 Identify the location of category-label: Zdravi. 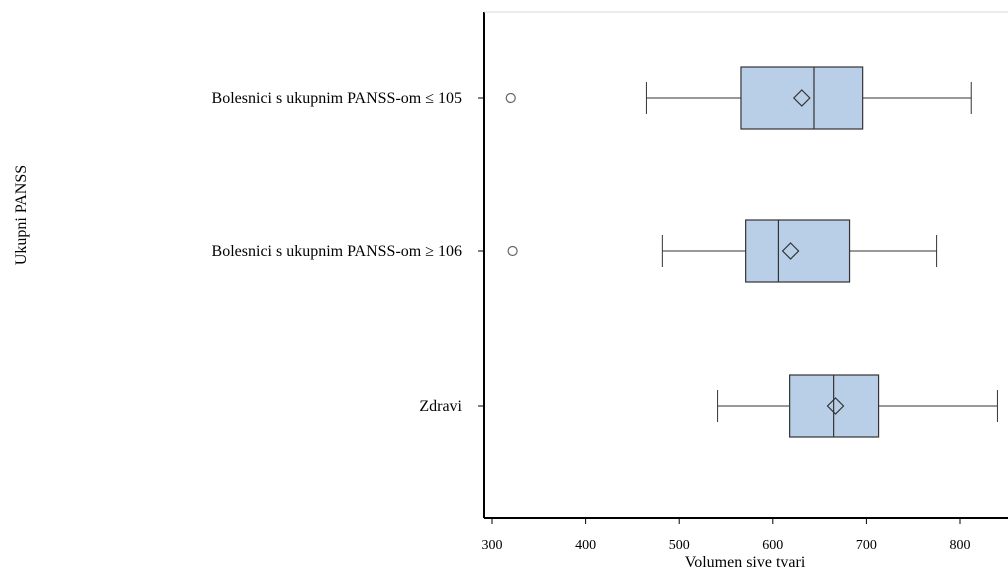
(440, 406).